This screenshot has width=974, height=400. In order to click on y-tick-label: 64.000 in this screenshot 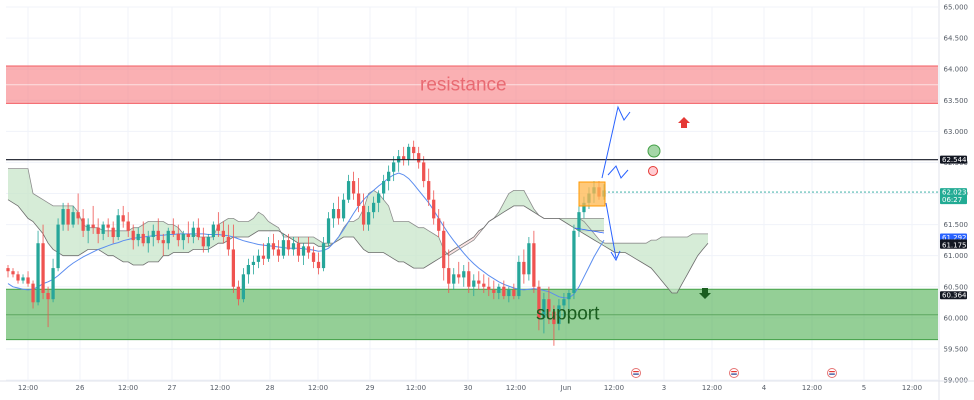, I will do `click(956, 70)`.